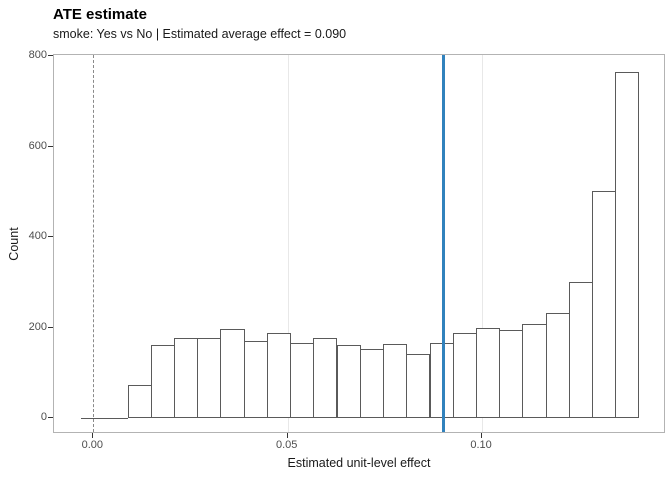  What do you see at coordinates (37, 145) in the screenshot?
I see `y-tick-label: 600` at bounding box center [37, 145].